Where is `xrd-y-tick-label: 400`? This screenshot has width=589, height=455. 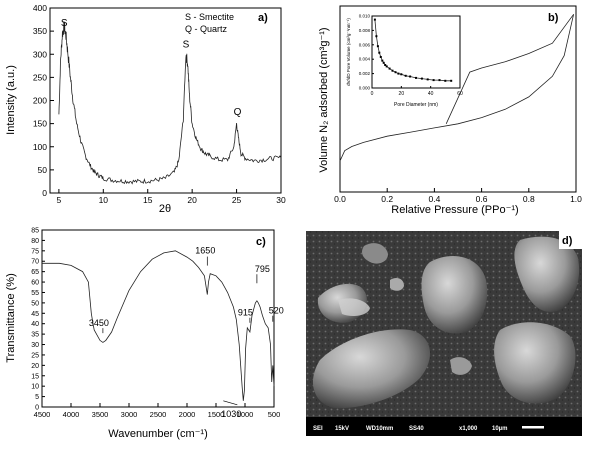 xrd-y-tick-label: 400 is located at coordinates (40, 8).